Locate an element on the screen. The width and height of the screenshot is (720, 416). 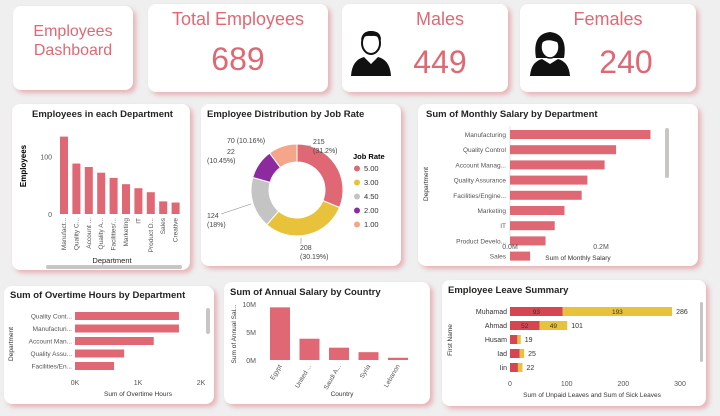
overtime-xtick: 0K is located at coordinates (75, 383).